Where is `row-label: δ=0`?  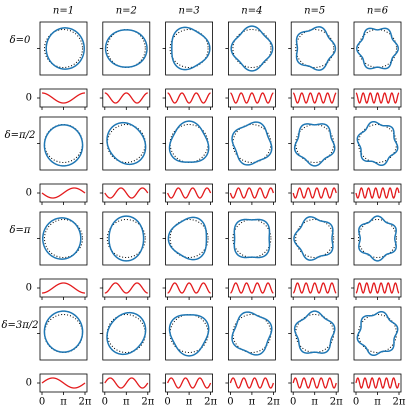
row-label: δ=0 is located at coordinates (20, 40).